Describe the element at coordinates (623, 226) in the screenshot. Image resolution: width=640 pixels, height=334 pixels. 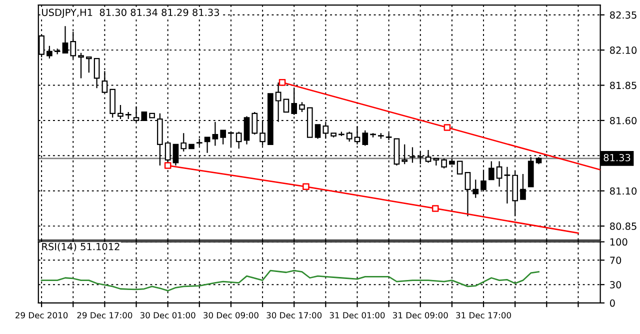
I see `y-tick-label: 80.85` at that location.